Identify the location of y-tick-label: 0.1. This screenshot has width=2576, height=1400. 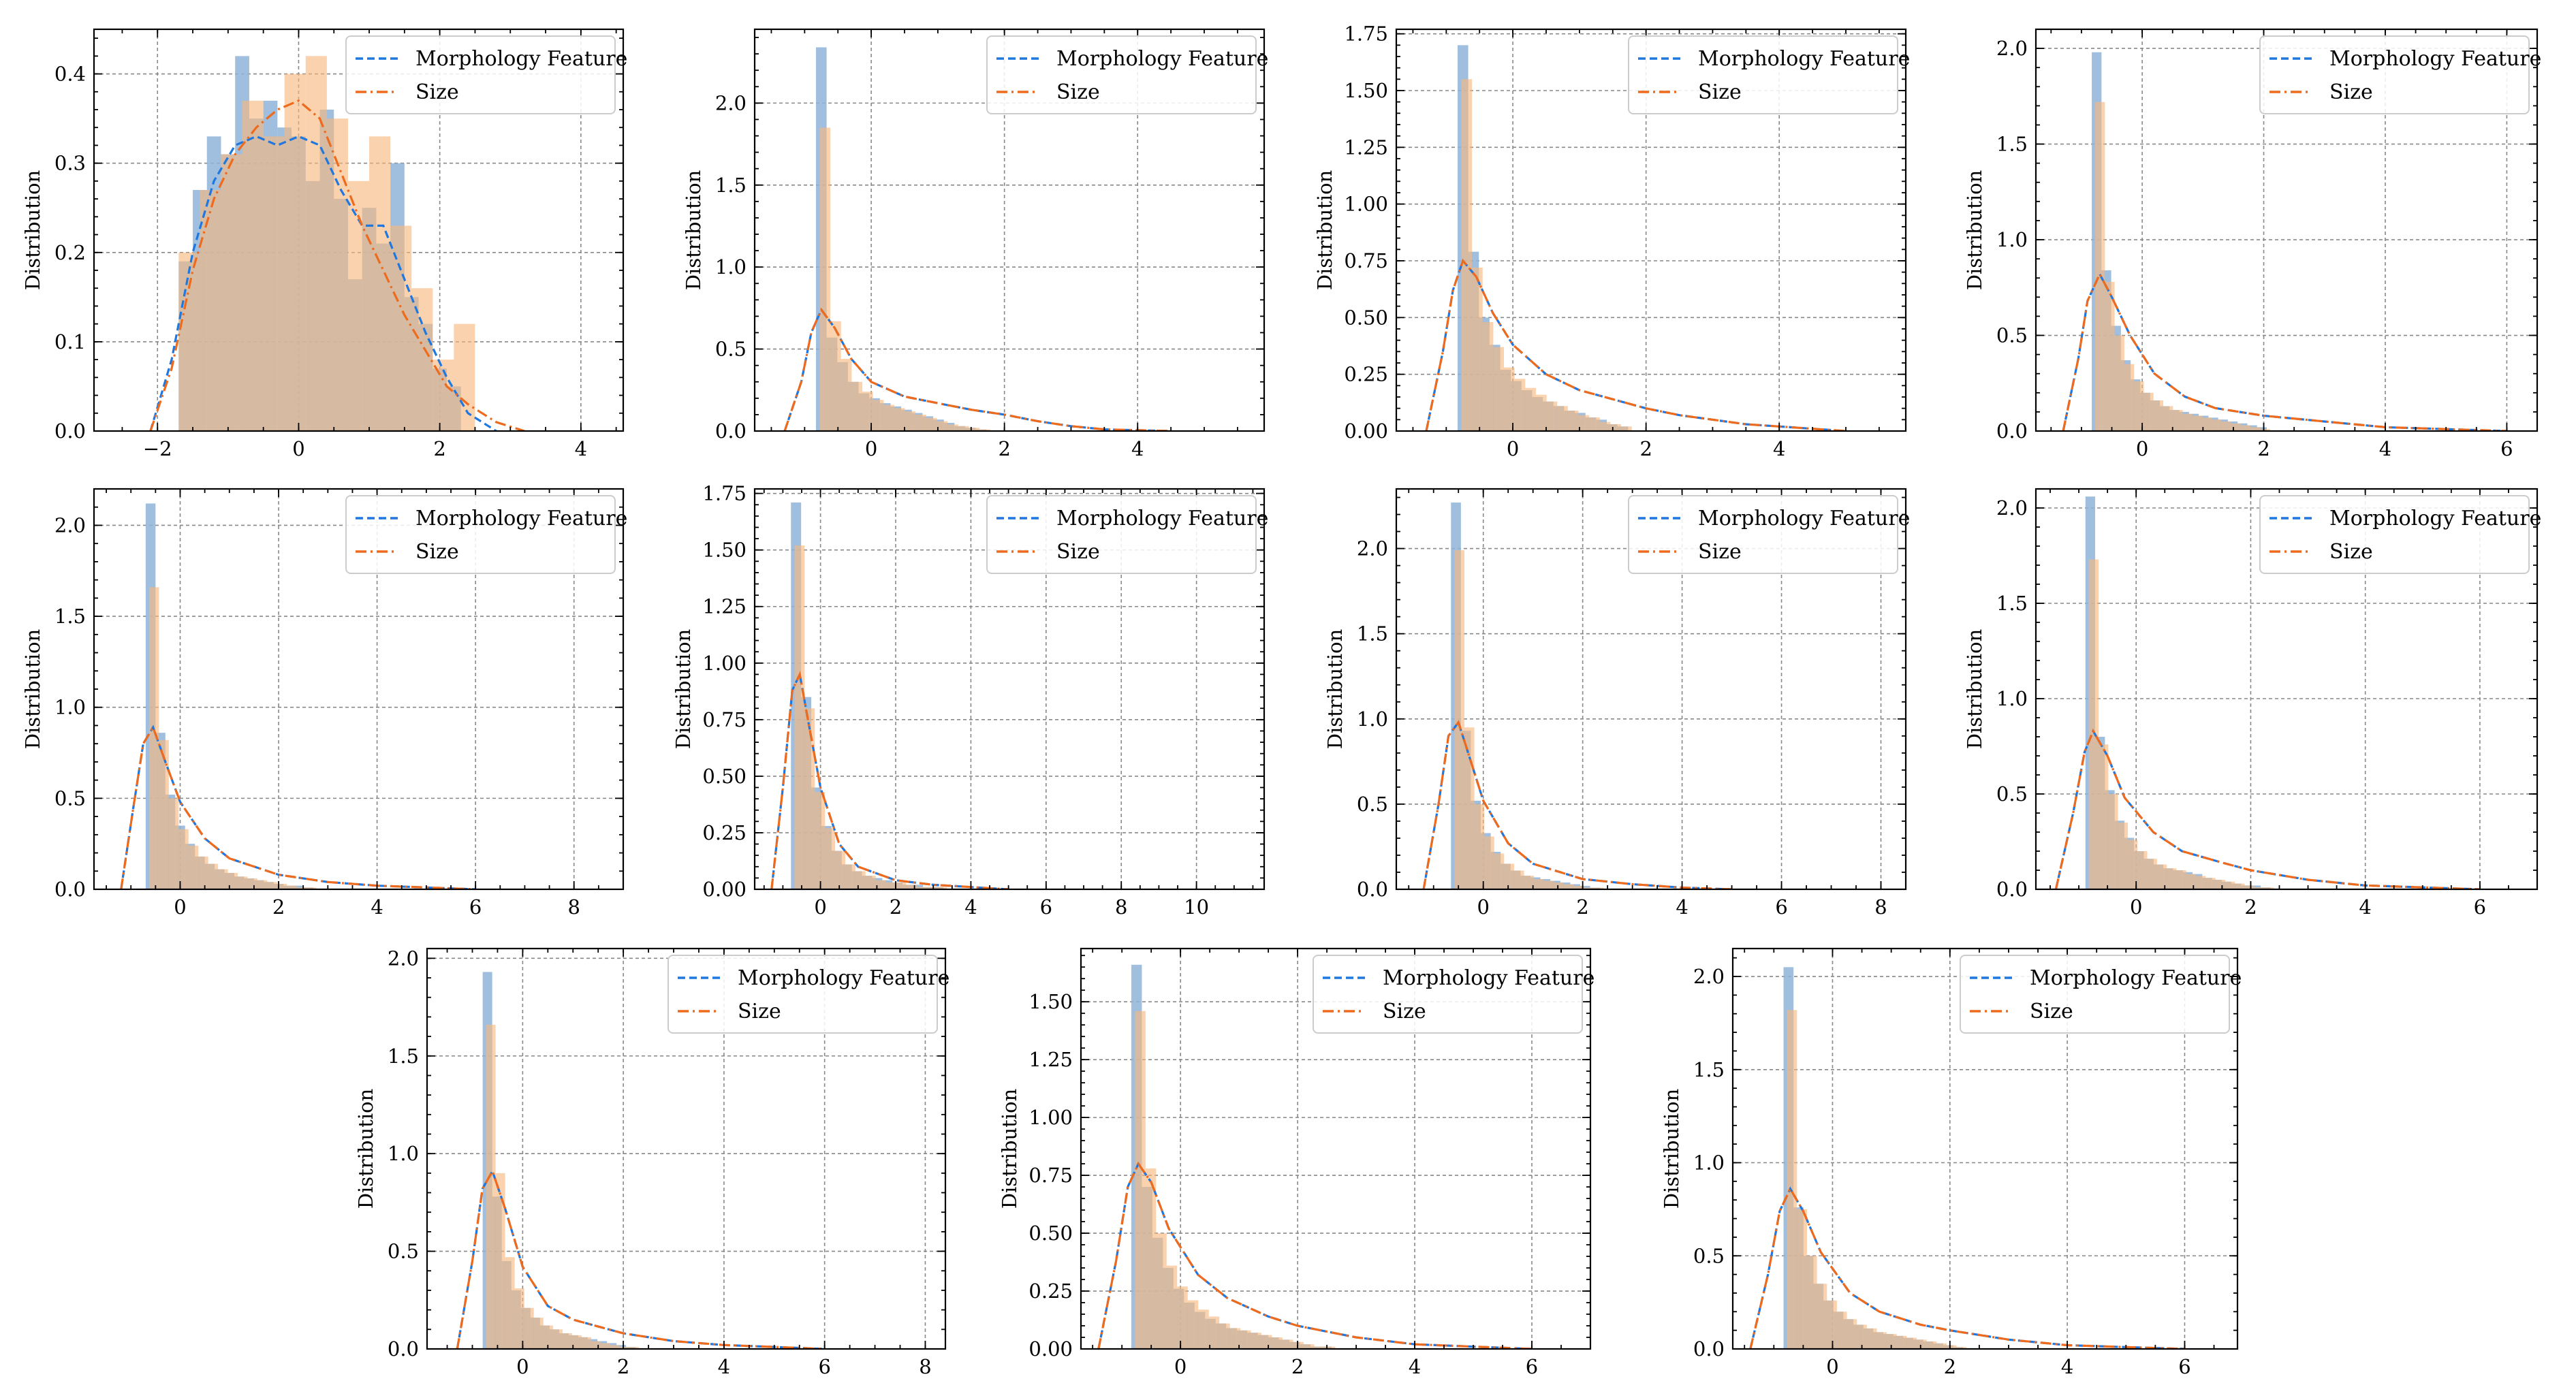
(70, 341).